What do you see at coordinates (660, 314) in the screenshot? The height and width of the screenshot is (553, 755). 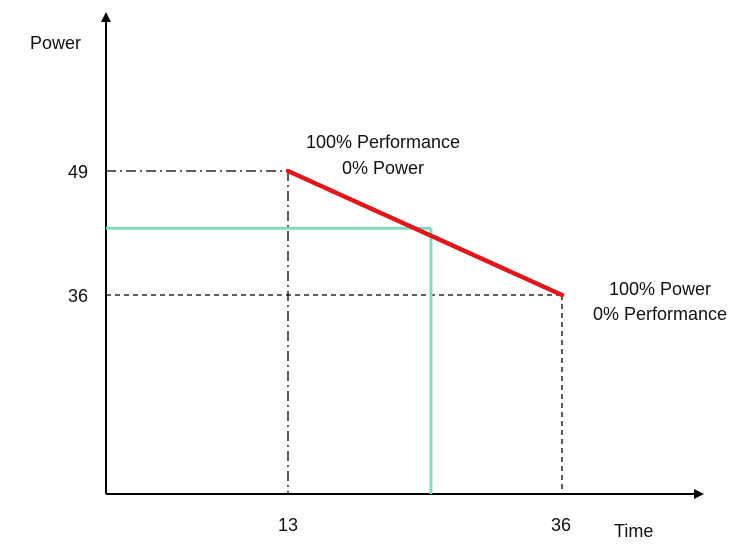 I see `end-annotation-line2: 0% Performance` at bounding box center [660, 314].